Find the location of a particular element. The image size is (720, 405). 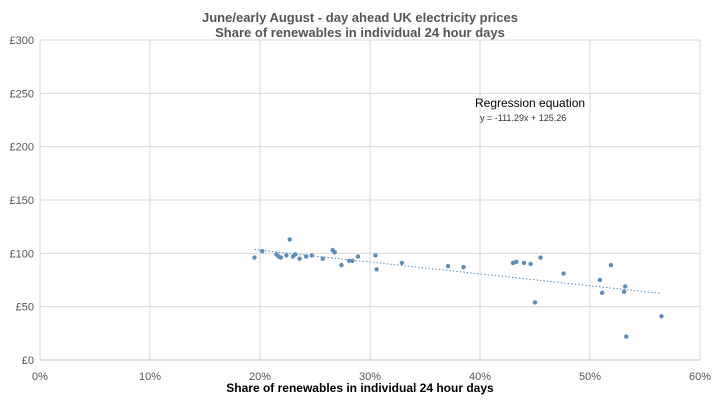

trendline is located at coordinates (458, 271).